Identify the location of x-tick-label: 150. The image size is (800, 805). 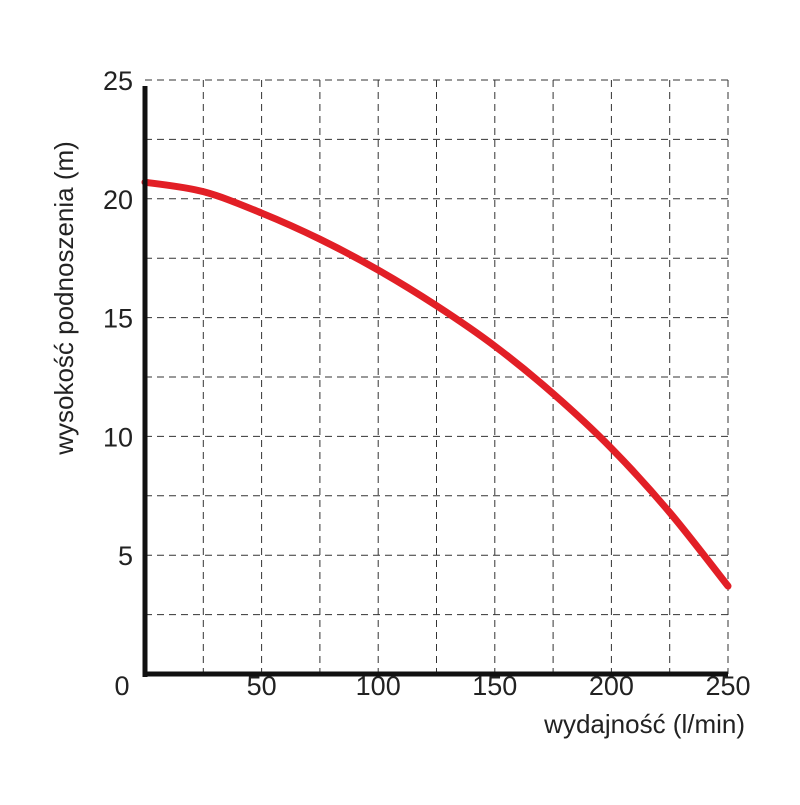
(494, 686).